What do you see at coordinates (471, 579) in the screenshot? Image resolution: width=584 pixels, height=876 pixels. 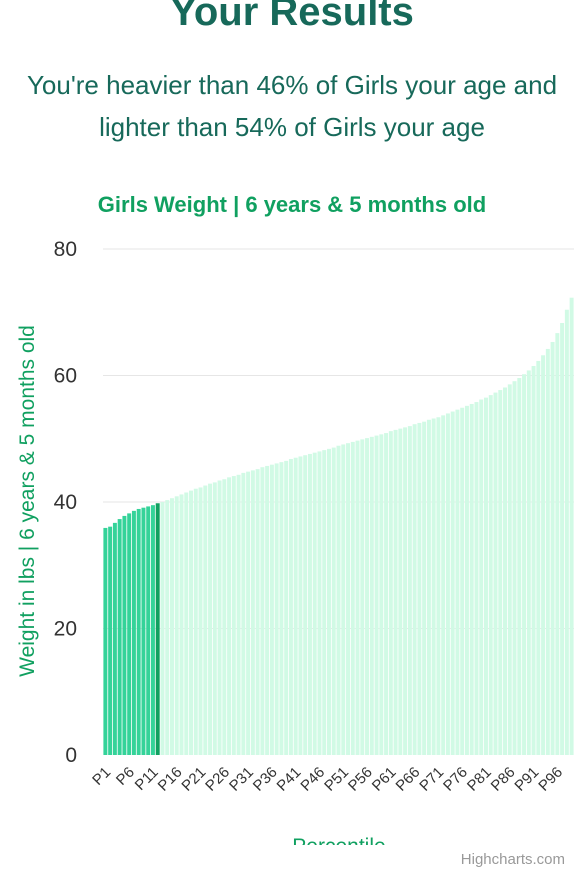 I see `bar-P78` at bounding box center [471, 579].